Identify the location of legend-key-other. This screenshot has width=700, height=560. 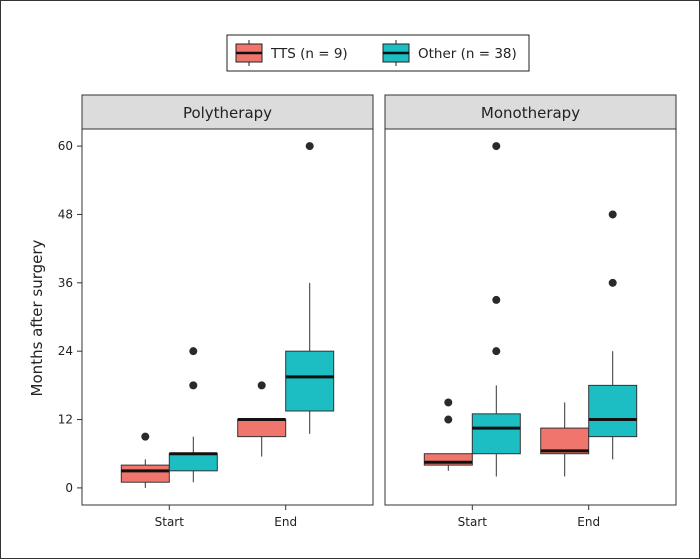
(396, 53).